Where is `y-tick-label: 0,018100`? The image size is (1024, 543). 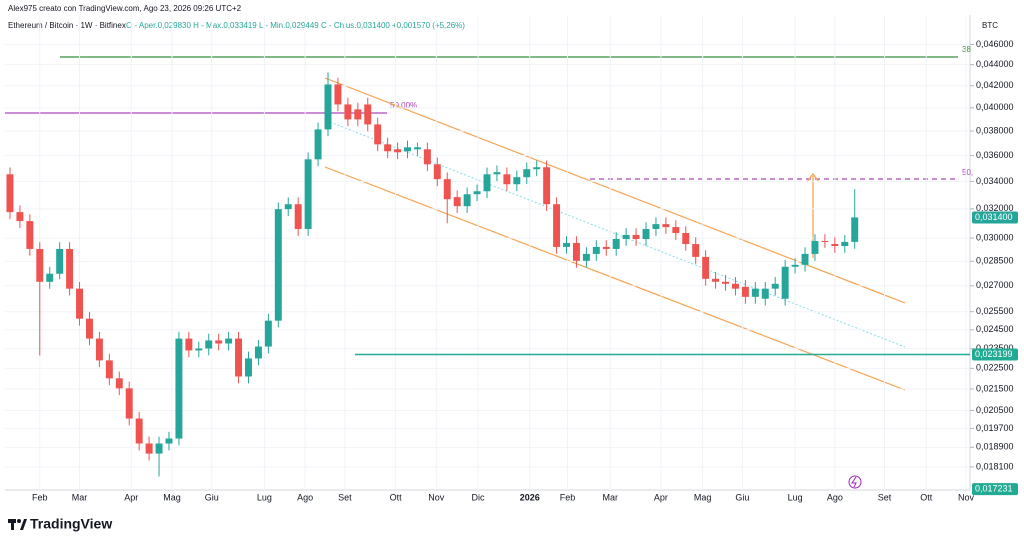 y-tick-label: 0,018100 is located at coordinates (995, 466).